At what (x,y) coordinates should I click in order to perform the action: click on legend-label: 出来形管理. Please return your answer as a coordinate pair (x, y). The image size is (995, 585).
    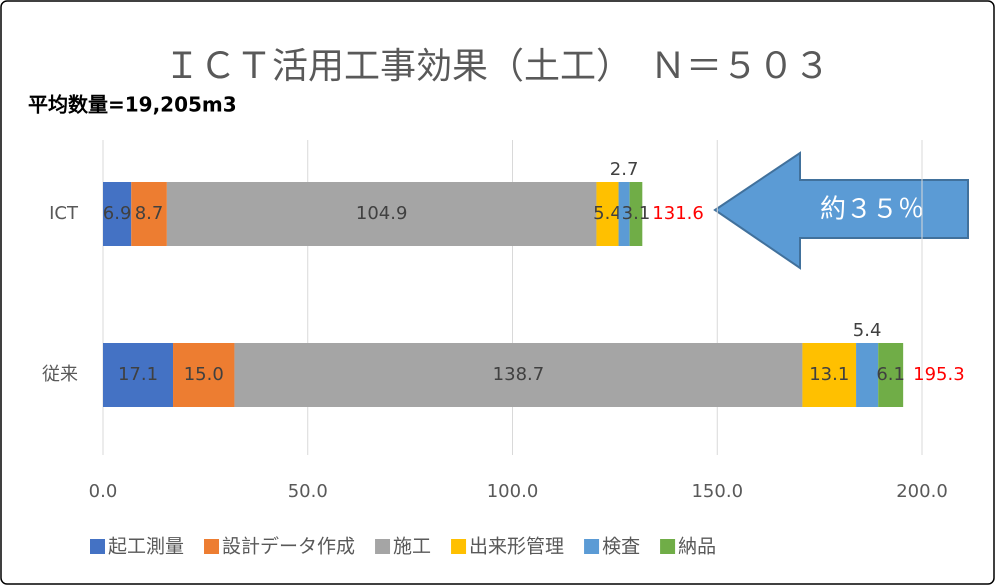
    Looking at the image, I should click on (516, 547).